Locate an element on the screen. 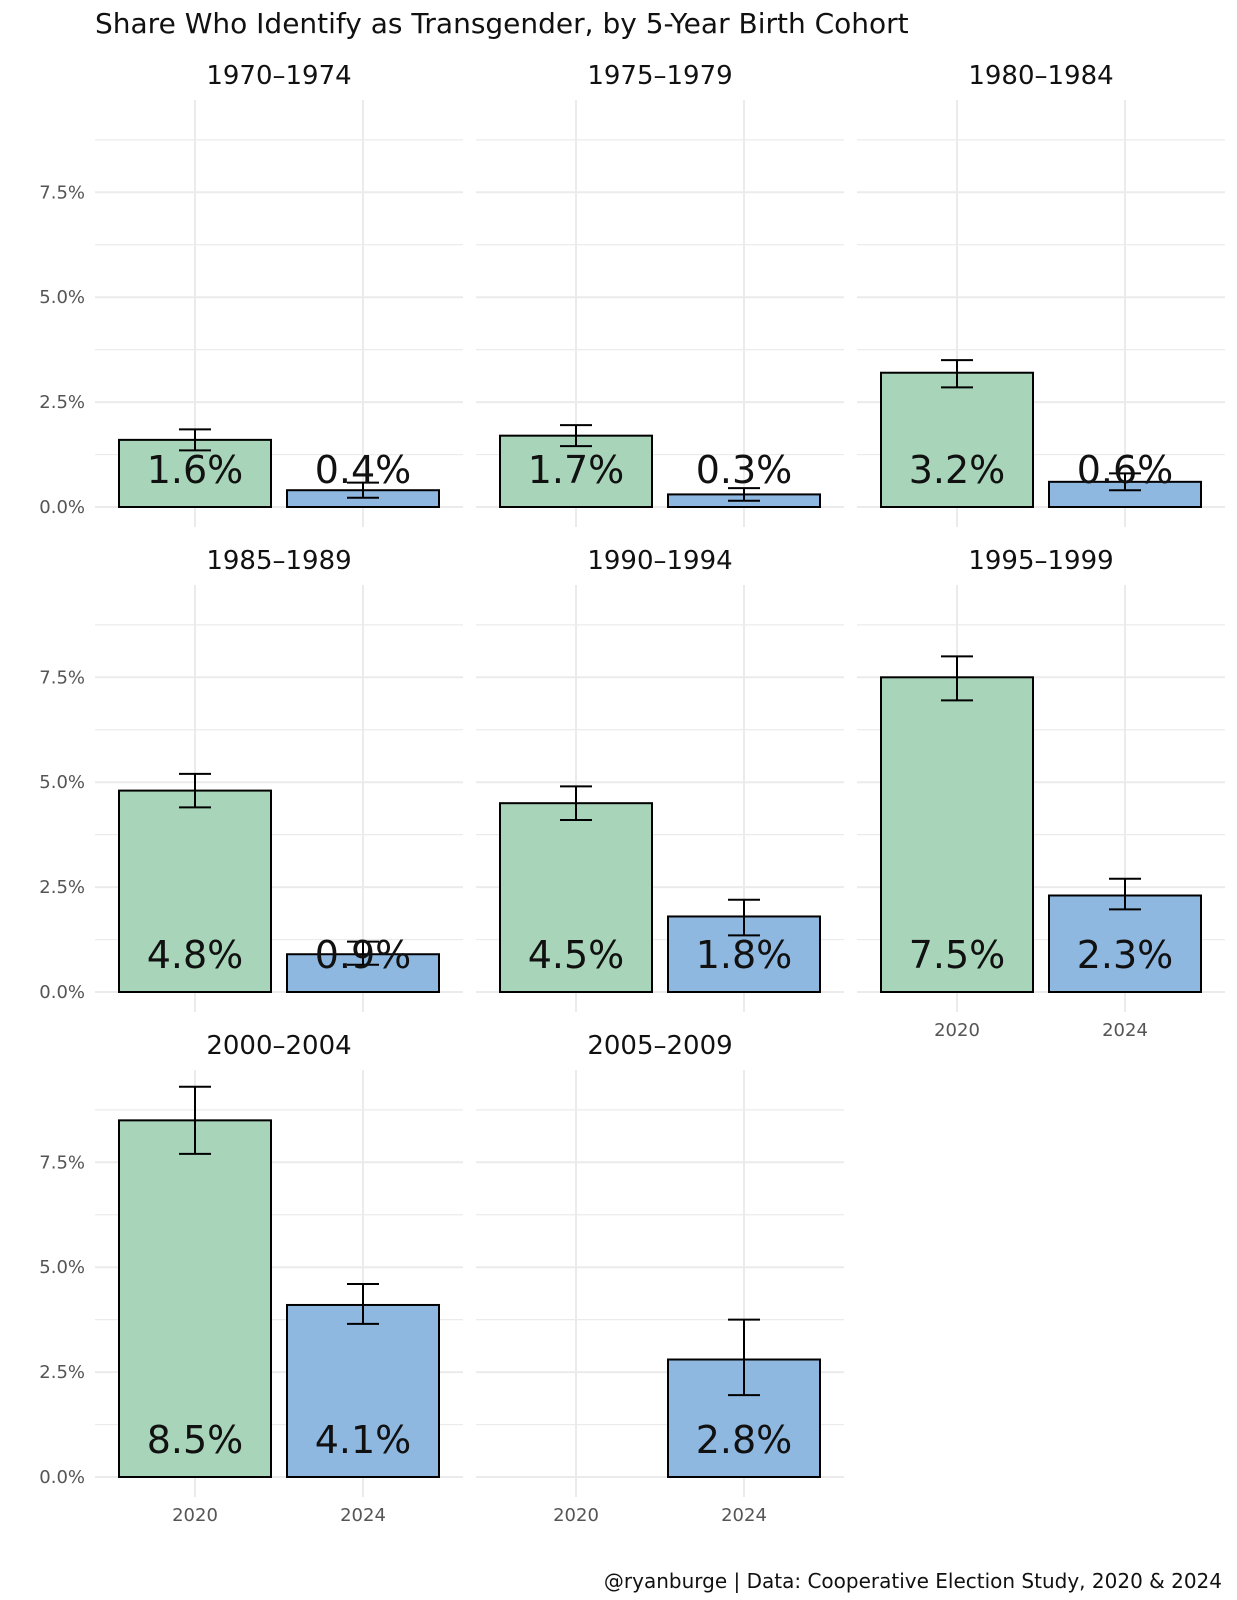 This screenshot has height=1600, width=1237. facet-title: 2000–2004 is located at coordinates (278, 1046).